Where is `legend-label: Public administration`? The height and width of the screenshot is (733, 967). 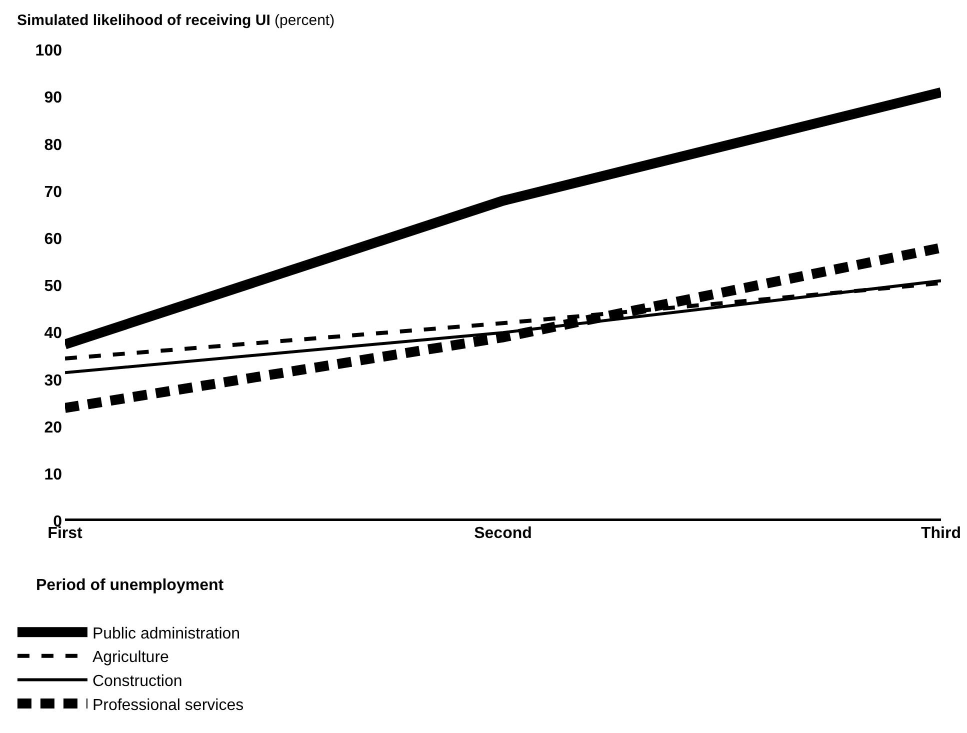
legend-label: Public administration is located at coordinates (166, 633).